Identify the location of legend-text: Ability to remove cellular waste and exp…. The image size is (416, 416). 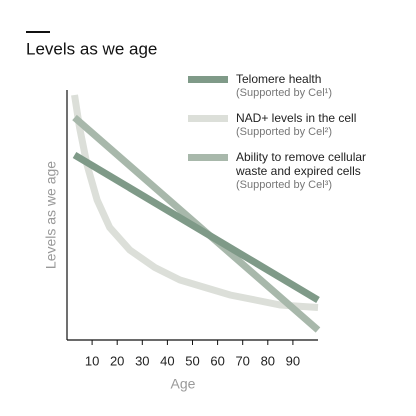
(311, 171).